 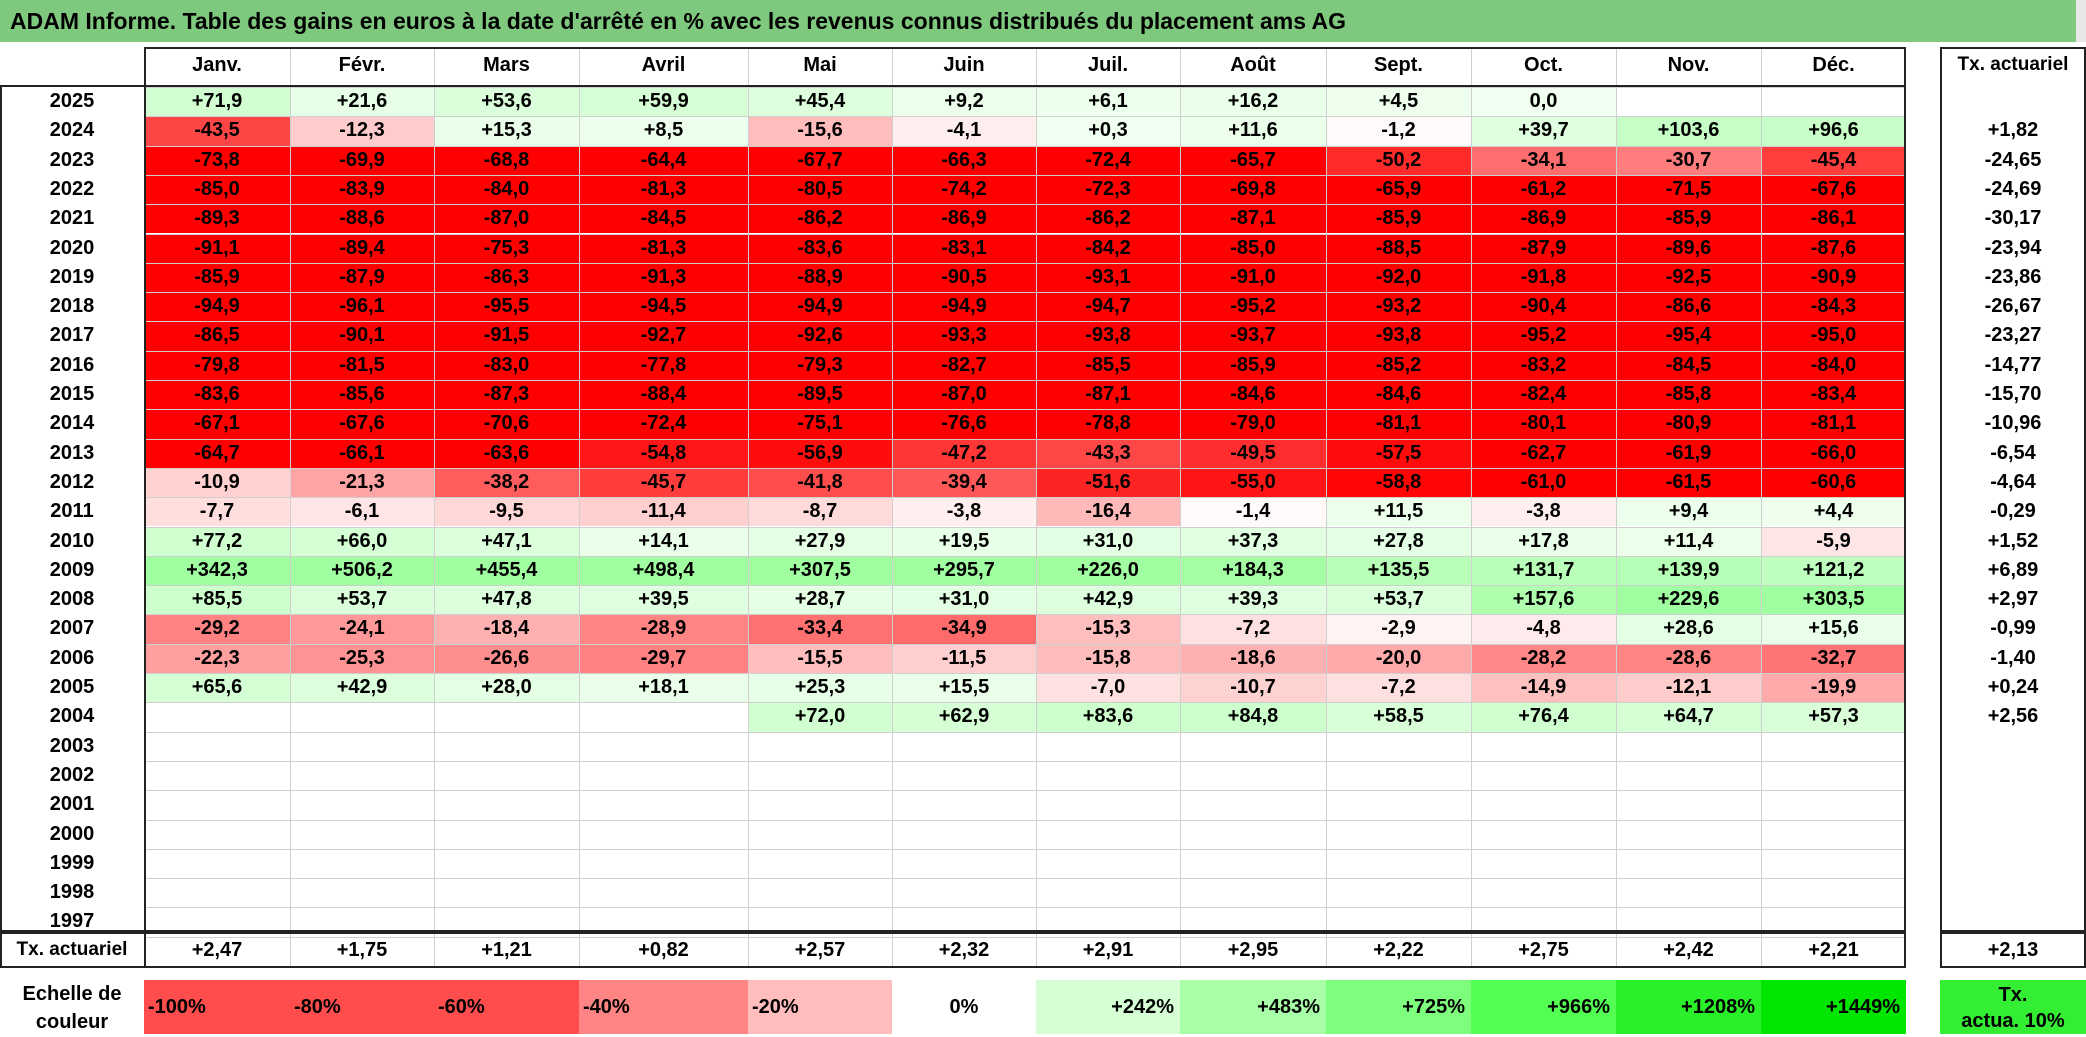 I want to click on table-cell: +303,5, so click(x=1833, y=600).